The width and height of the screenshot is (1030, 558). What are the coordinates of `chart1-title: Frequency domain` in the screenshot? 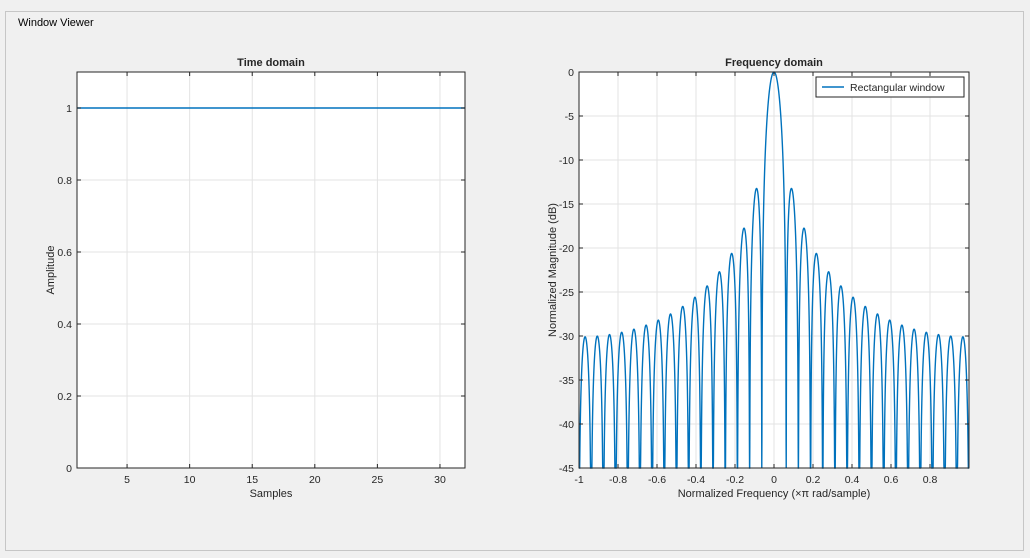 It's located at (774, 63).